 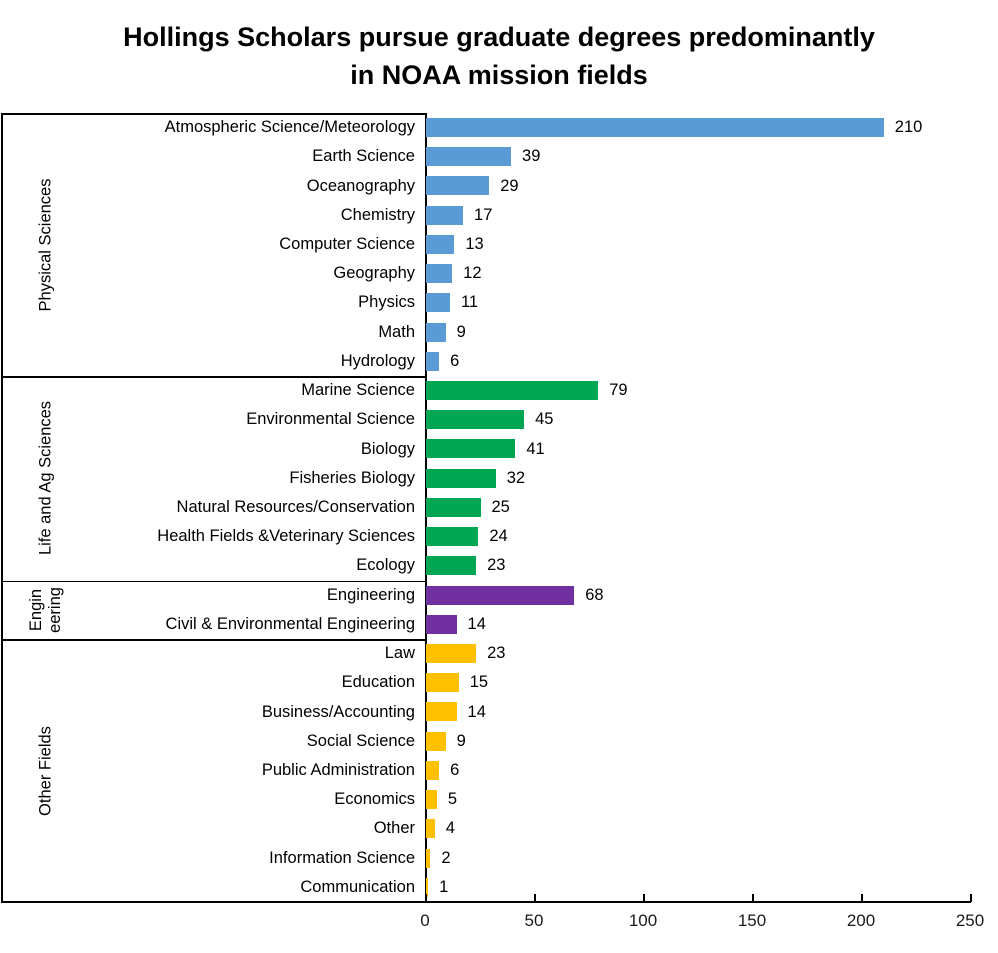 I want to click on value-label: 32, so click(x=516, y=477).